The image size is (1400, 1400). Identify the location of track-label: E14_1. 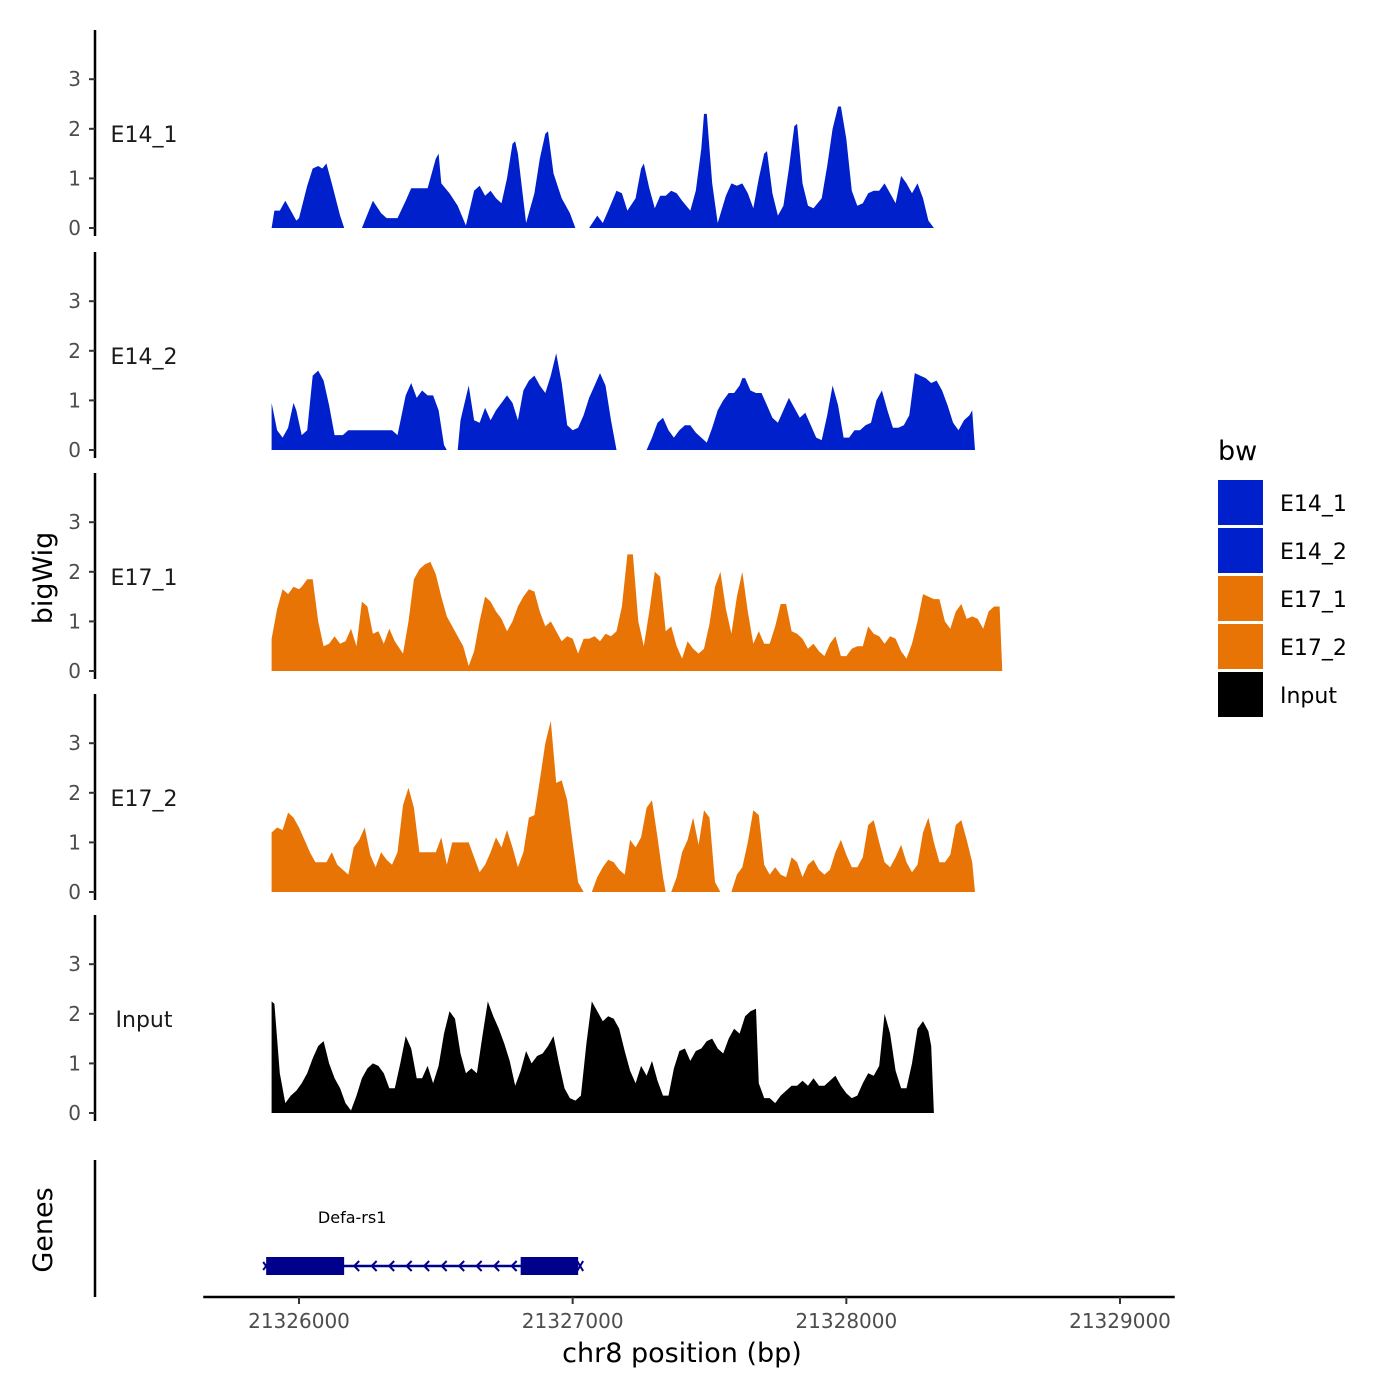
(144, 135).